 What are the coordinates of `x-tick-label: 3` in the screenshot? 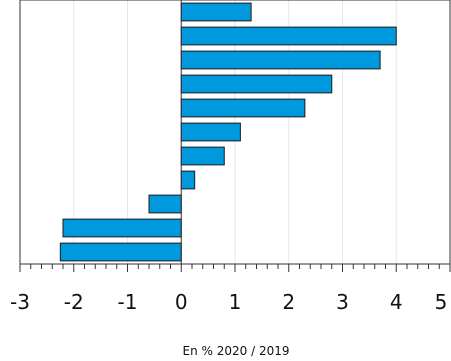 It's located at (342, 302).